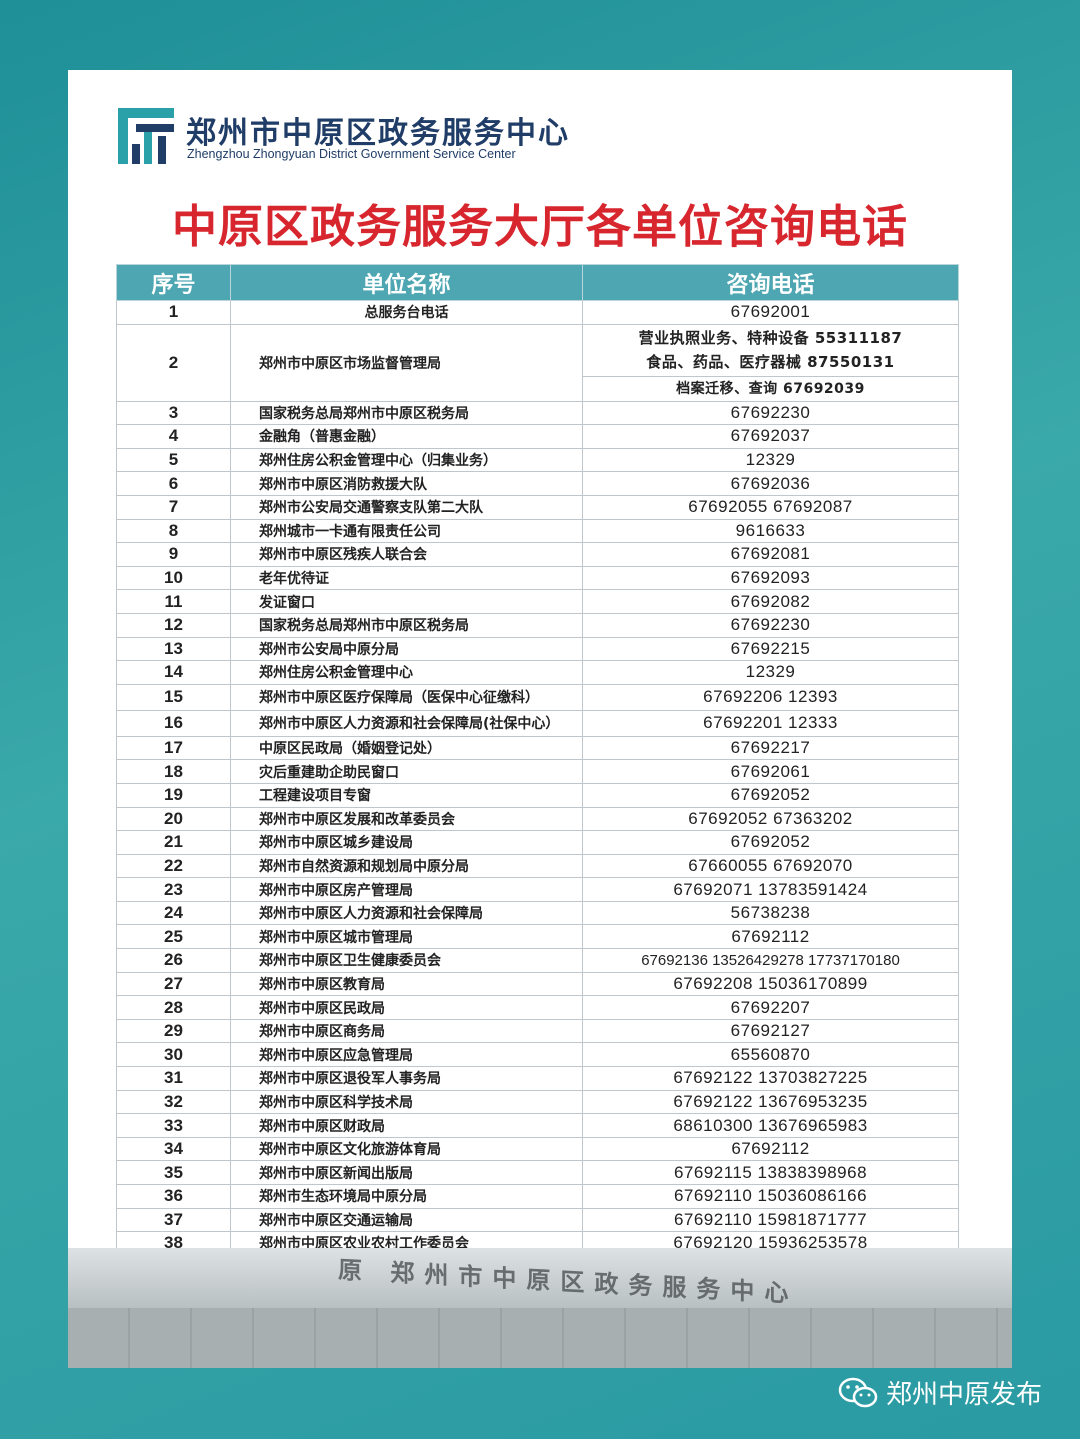 This screenshot has width=1080, height=1439. I want to click on row-index: 29, so click(173, 1031).